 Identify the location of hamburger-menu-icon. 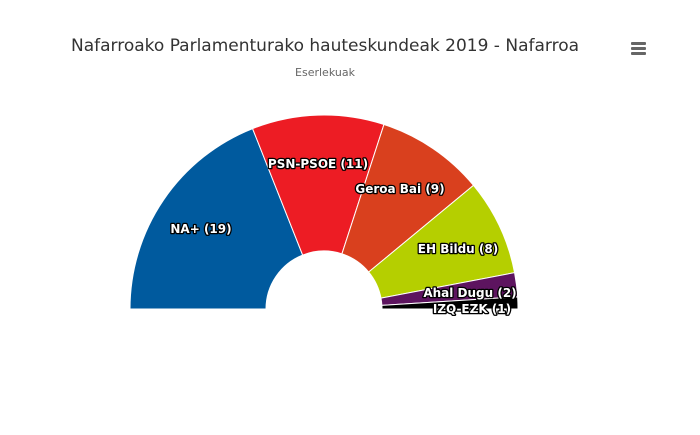
(638, 49).